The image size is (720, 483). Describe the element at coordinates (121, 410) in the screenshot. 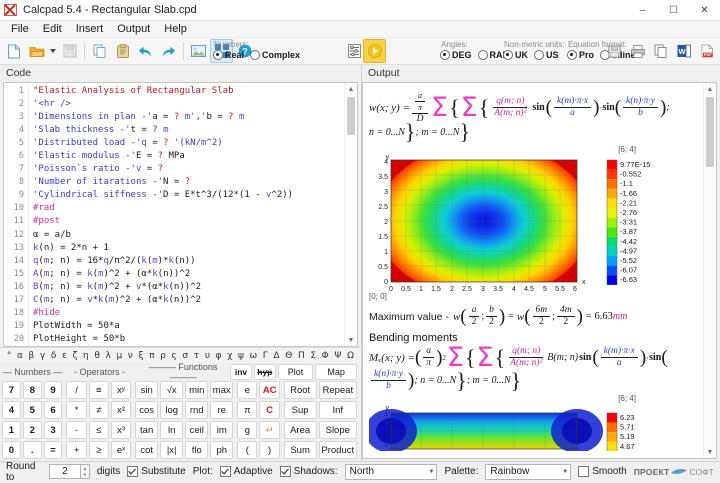

I see `key-x: x²` at that location.